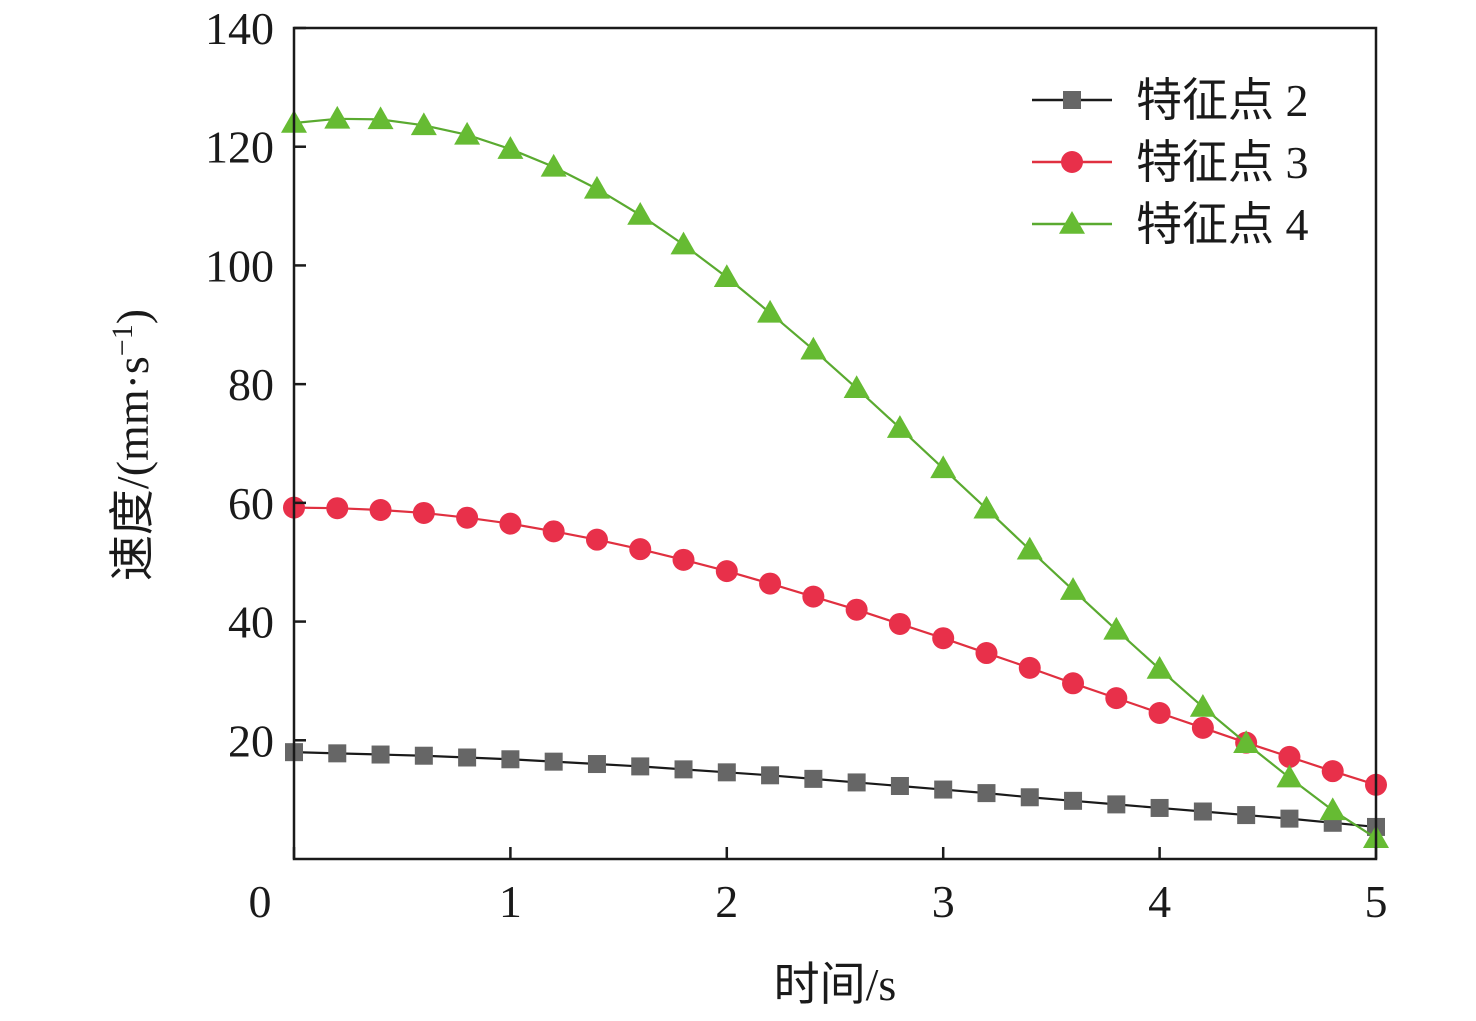 This screenshot has width=1476, height=1021. What do you see at coordinates (943, 901) in the screenshot?
I see `x-tick-label: 3` at bounding box center [943, 901].